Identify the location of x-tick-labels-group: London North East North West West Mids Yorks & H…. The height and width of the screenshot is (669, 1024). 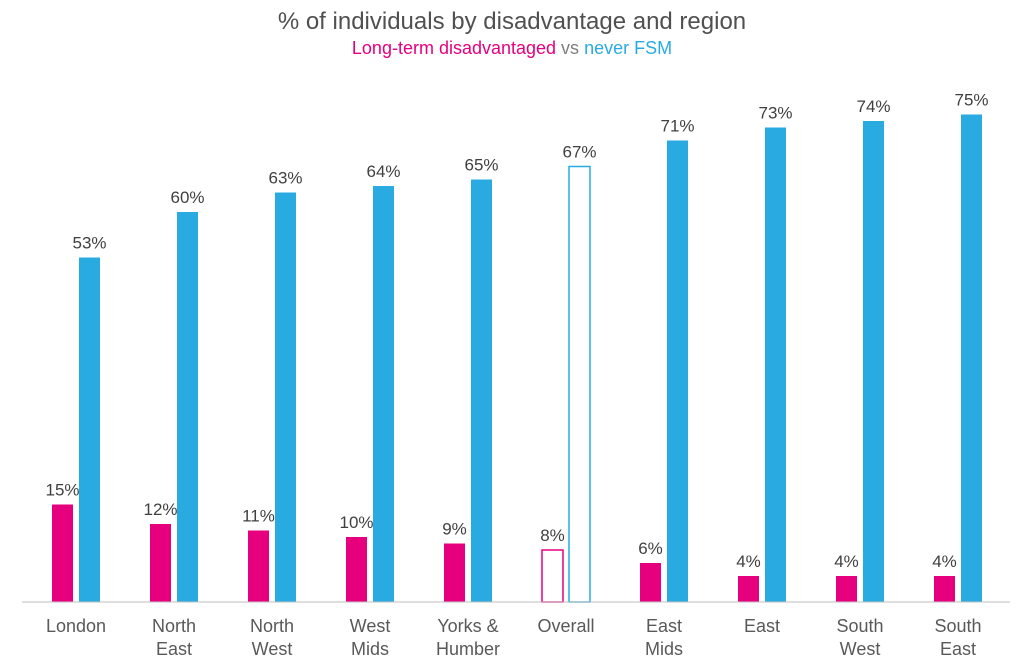
(514, 637).